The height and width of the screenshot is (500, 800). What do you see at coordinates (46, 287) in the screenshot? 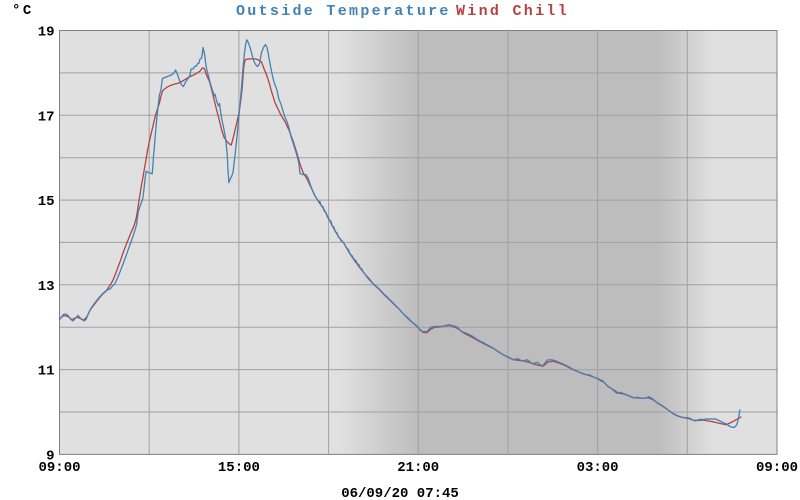
I see `svg-text: 13` at bounding box center [46, 287].